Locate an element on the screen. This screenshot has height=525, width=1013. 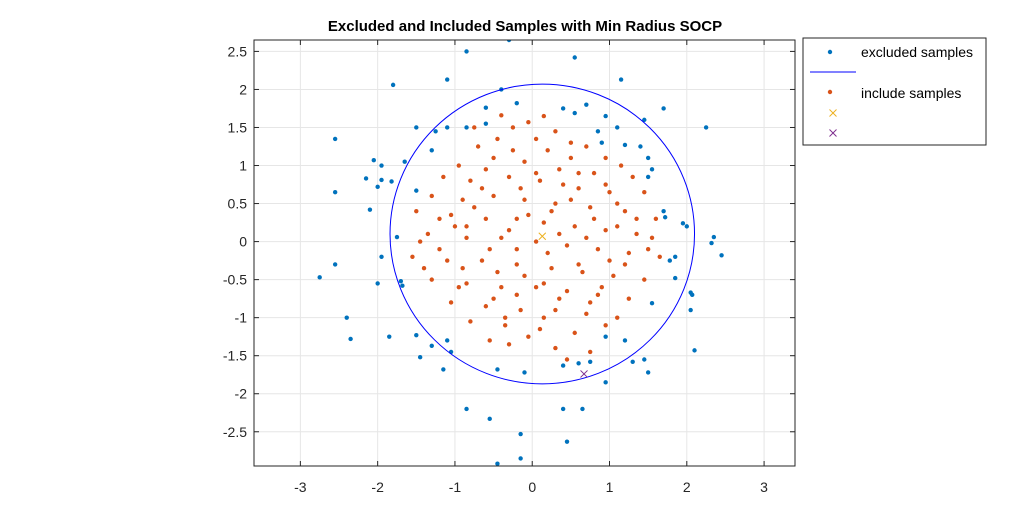
legend-center-marker is located at coordinates (833, 113).